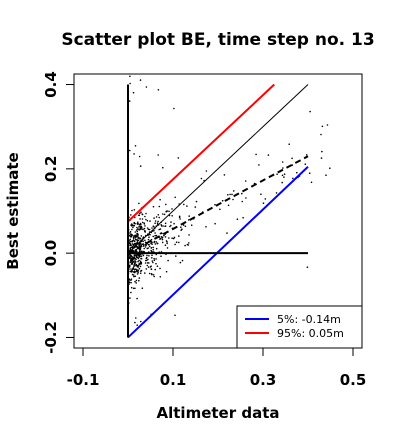  I want to click on line-regression, so click(218, 205).